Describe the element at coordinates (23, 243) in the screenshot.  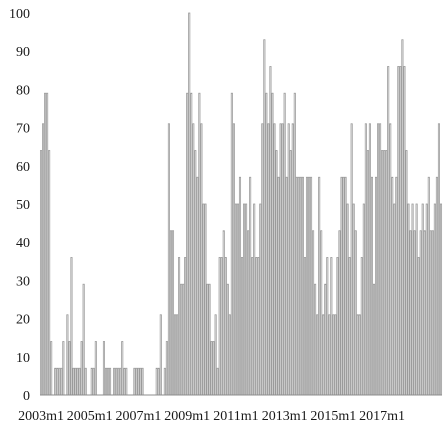
I see `y-tick-label: 40` at that location.